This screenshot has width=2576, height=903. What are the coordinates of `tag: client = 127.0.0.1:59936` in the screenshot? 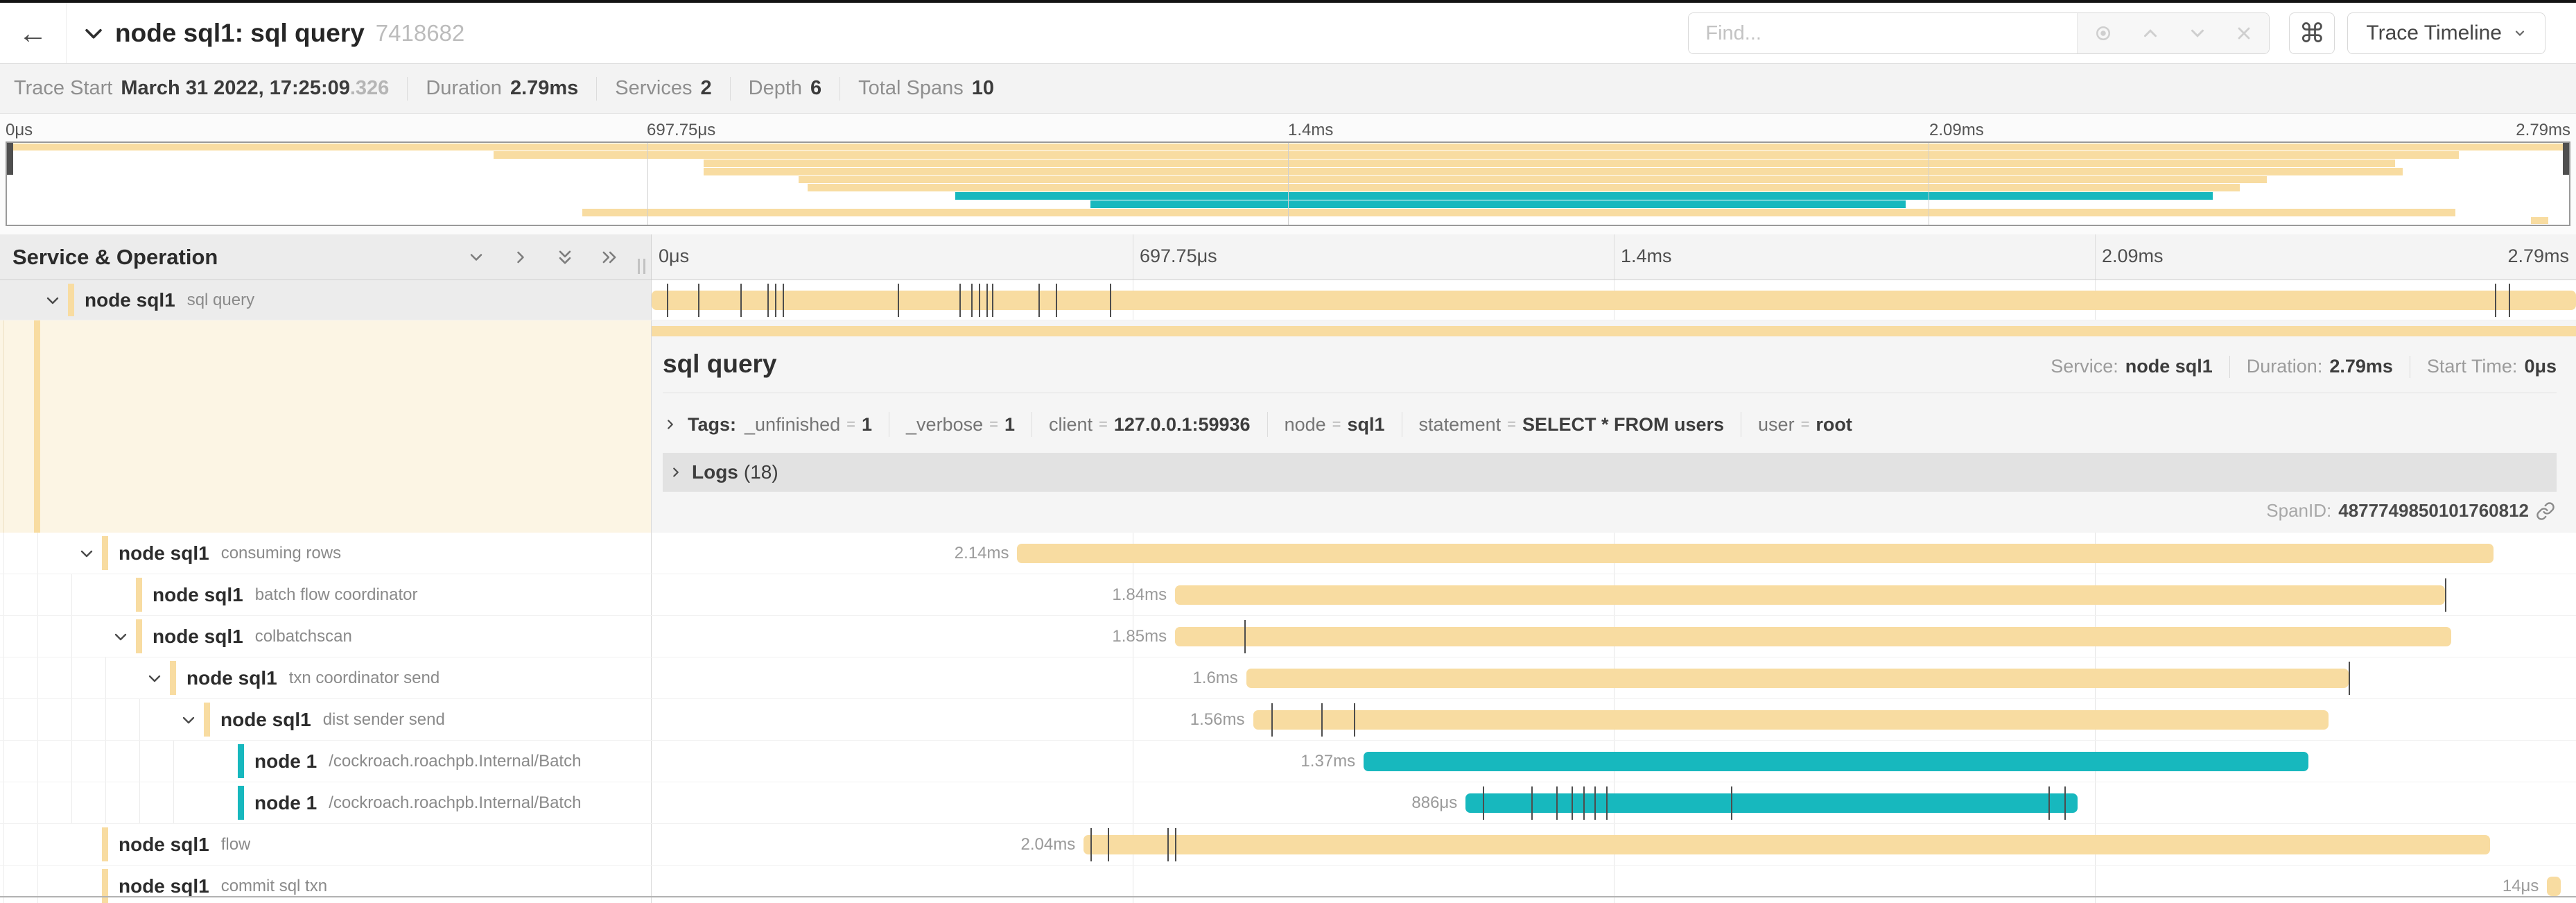 It's located at (1150, 425).